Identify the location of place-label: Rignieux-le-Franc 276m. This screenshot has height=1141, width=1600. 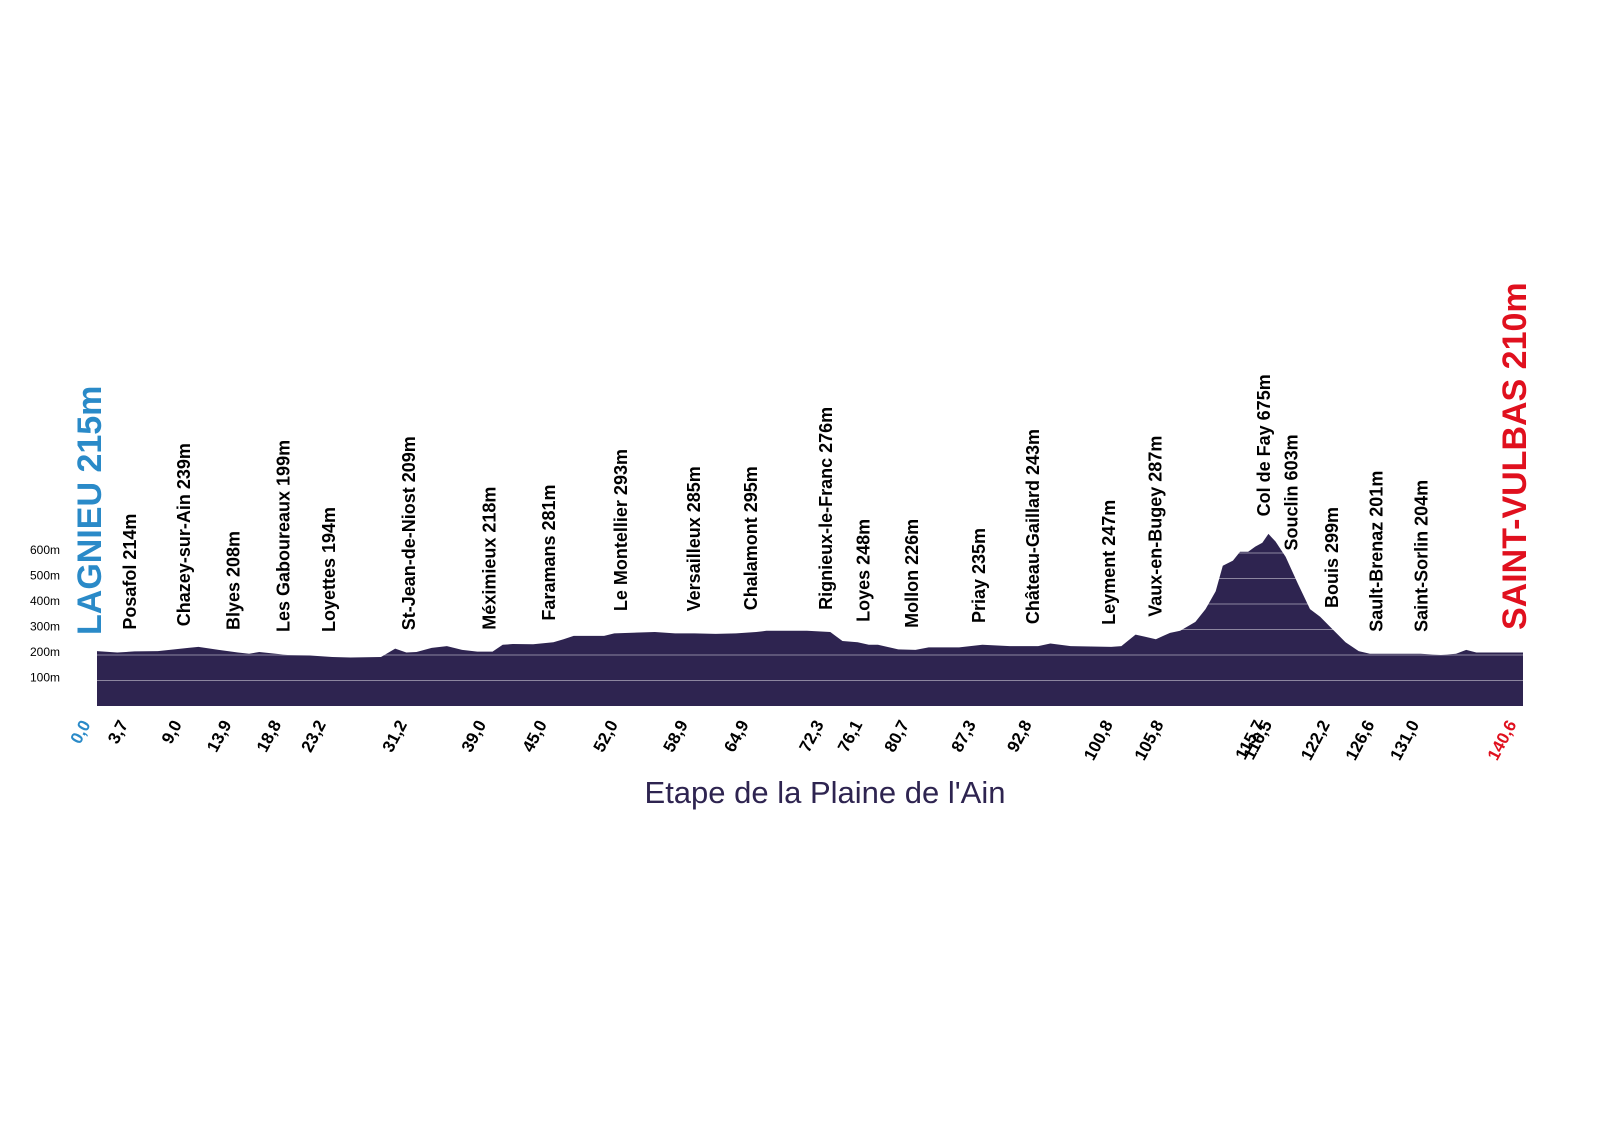
(826, 508).